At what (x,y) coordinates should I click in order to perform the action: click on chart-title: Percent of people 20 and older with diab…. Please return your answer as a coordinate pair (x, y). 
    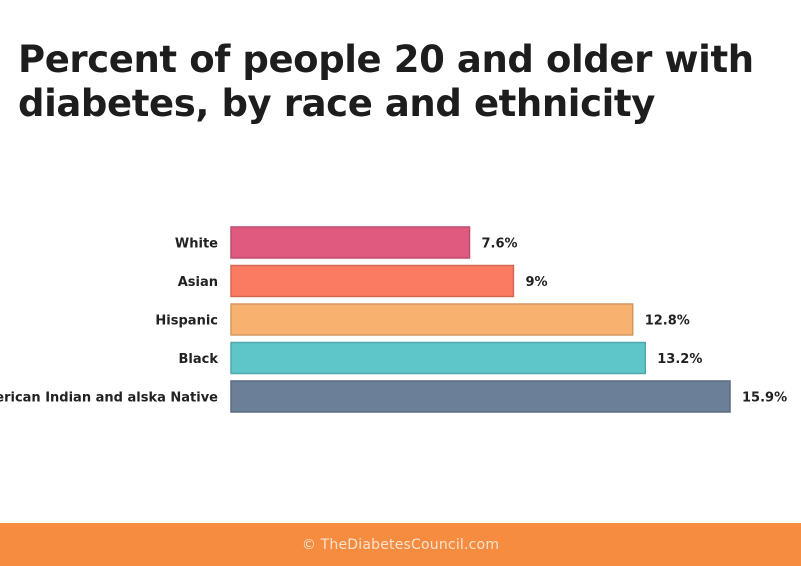
    Looking at the image, I should click on (386, 81).